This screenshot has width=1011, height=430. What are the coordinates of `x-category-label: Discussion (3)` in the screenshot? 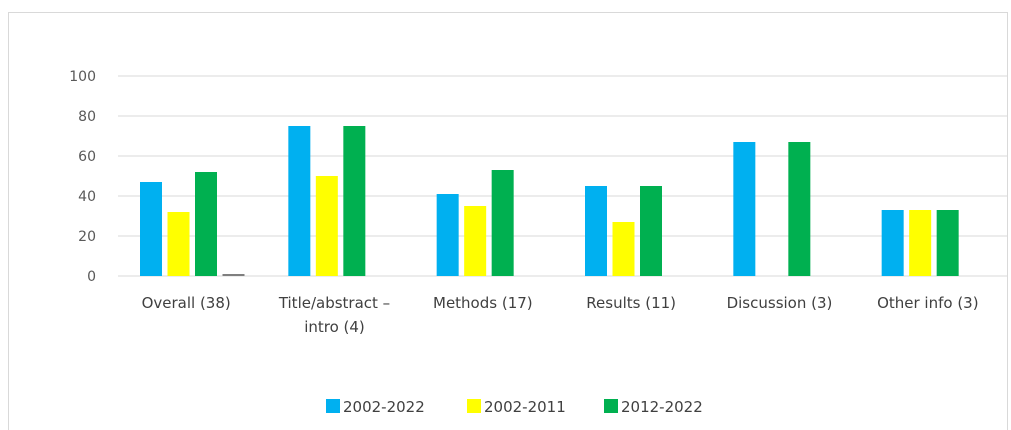 It's located at (780, 303).